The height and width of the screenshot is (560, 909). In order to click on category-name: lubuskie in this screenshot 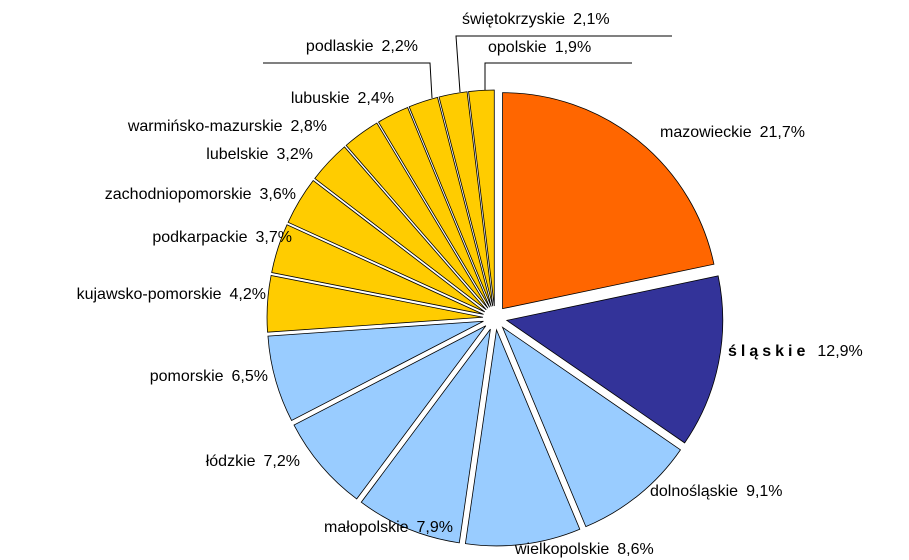, I will do `click(320, 98)`.